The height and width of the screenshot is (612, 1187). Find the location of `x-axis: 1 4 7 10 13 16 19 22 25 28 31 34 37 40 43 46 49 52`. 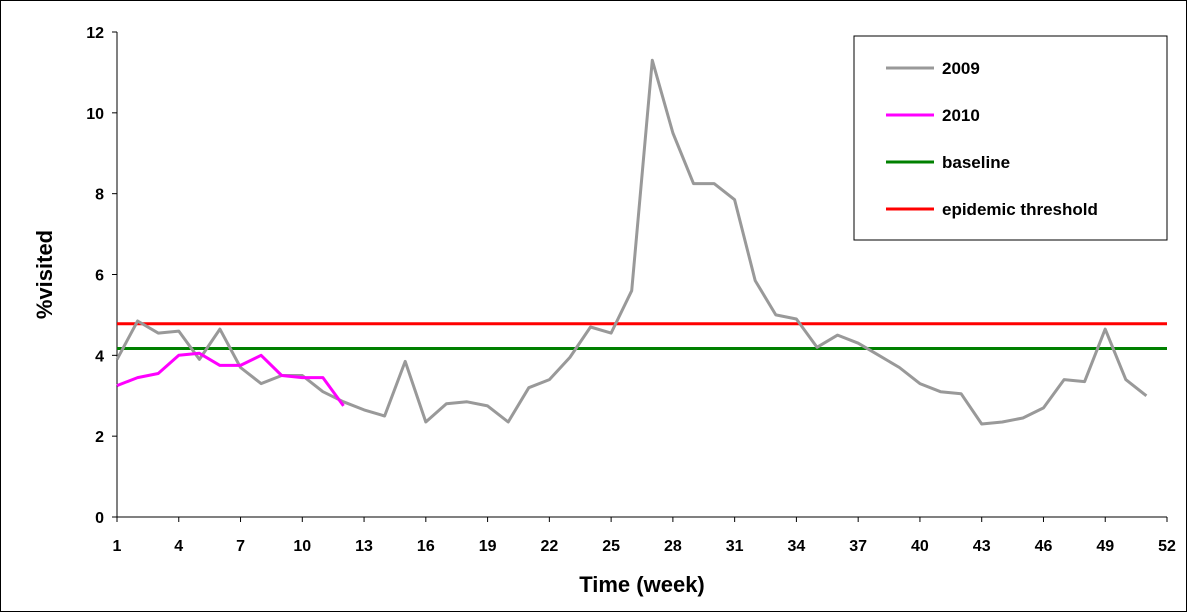

x-axis: 1 4 7 10 13 16 19 22 25 28 31 34 37 40 43 46 49 52 is located at coordinates (644, 535).